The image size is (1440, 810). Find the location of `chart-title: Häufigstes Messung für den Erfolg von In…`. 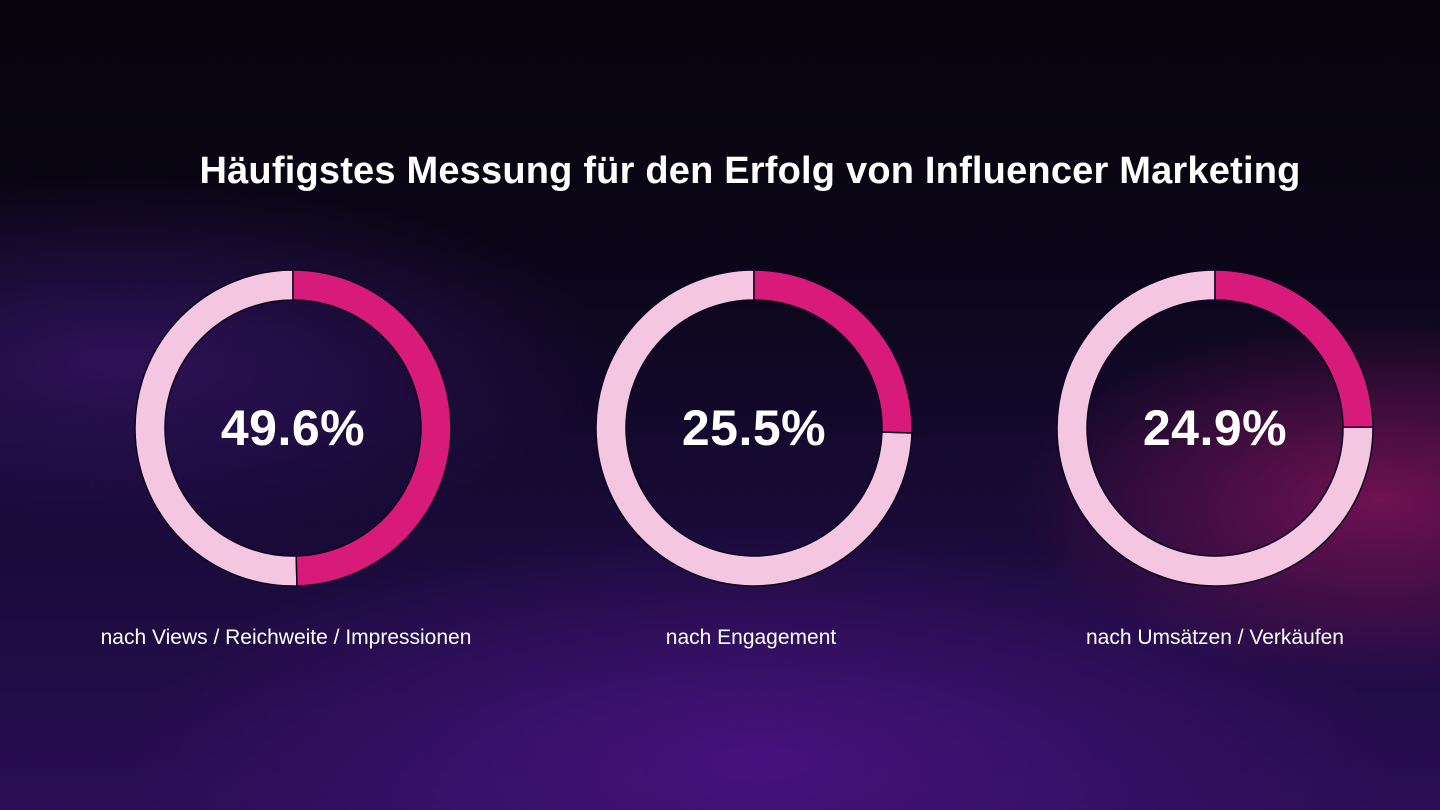

chart-title: Häufigstes Messung für den Erfolg von In… is located at coordinates (750, 171).